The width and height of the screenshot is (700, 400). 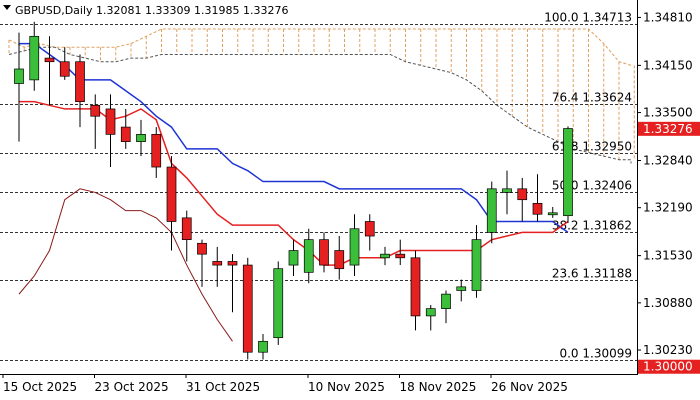 I want to click on fib-level-label: 100.0 1.34713, so click(x=588, y=18).